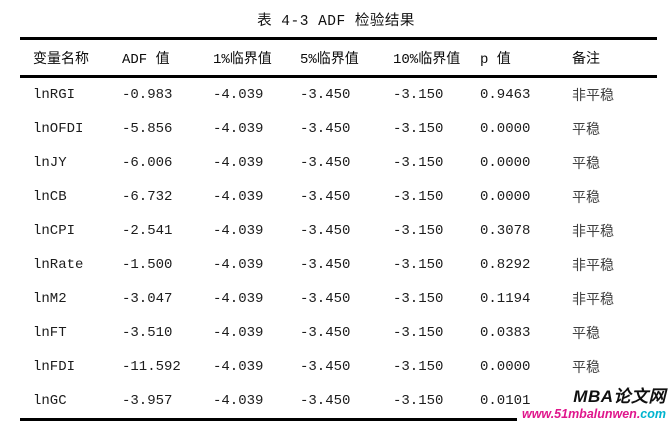 The width and height of the screenshot is (672, 424). What do you see at coordinates (50, 401) in the screenshot?
I see `cell-variable: lnGC` at bounding box center [50, 401].